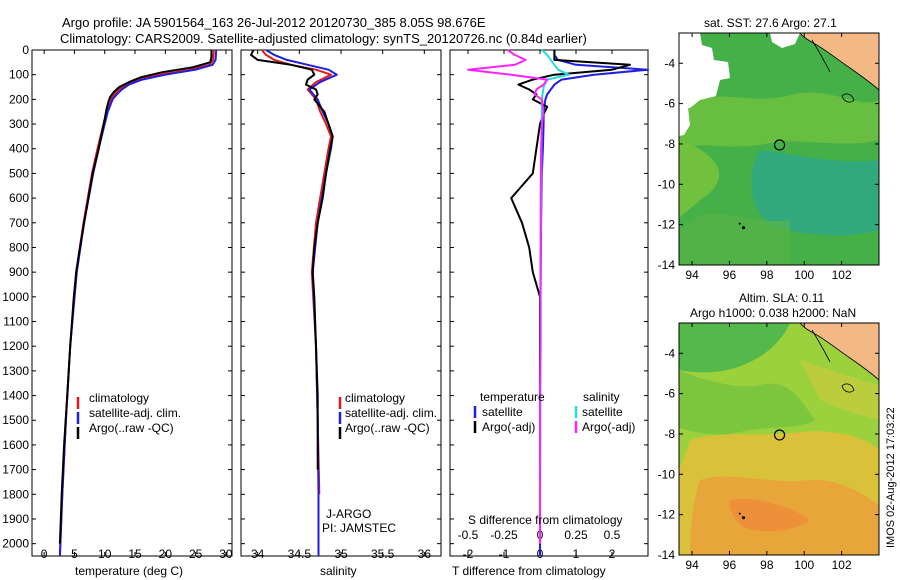 This screenshot has height=580, width=900. What do you see at coordinates (667, 265) in the screenshot?
I see `lat-tick-label: -14` at bounding box center [667, 265].